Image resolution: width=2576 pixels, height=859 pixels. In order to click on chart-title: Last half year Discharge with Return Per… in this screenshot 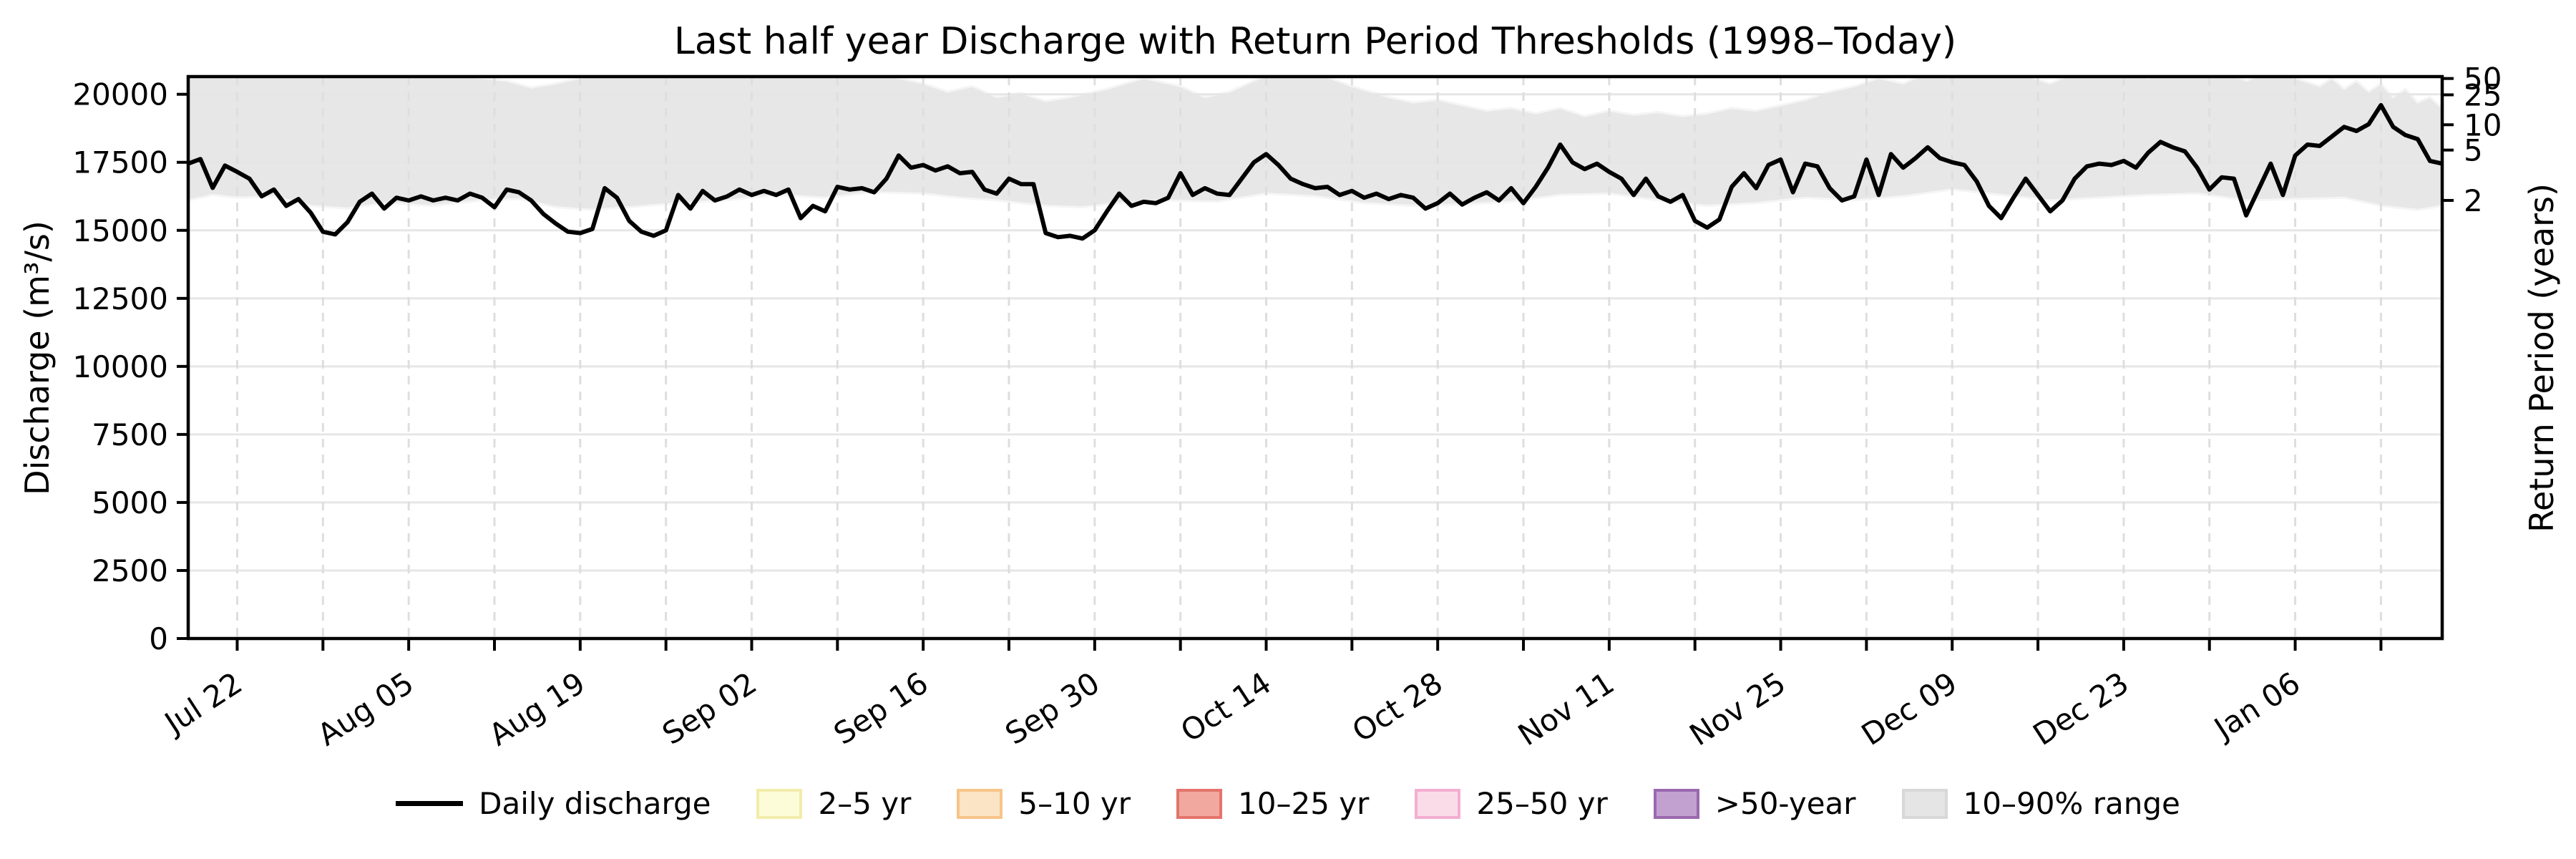, I will do `click(1315, 41)`.